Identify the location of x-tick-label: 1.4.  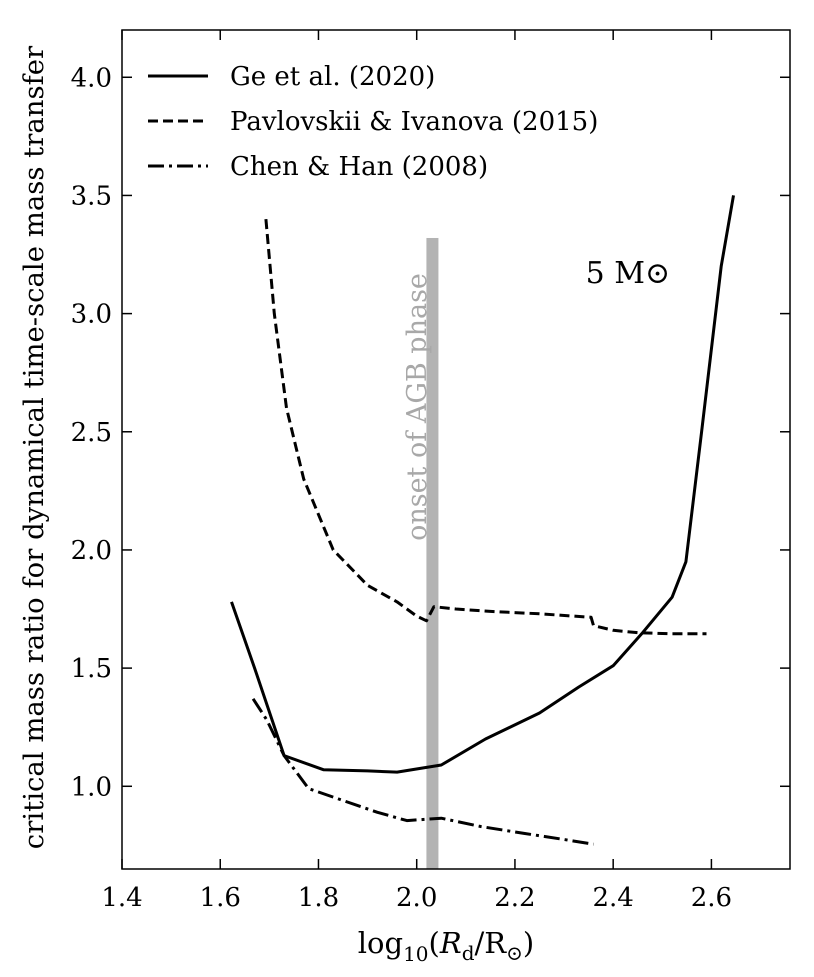
(121, 898).